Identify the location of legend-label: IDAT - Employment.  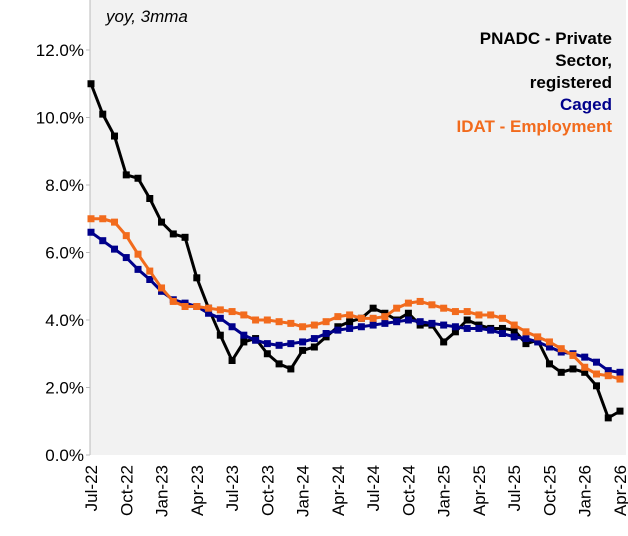
(534, 126).